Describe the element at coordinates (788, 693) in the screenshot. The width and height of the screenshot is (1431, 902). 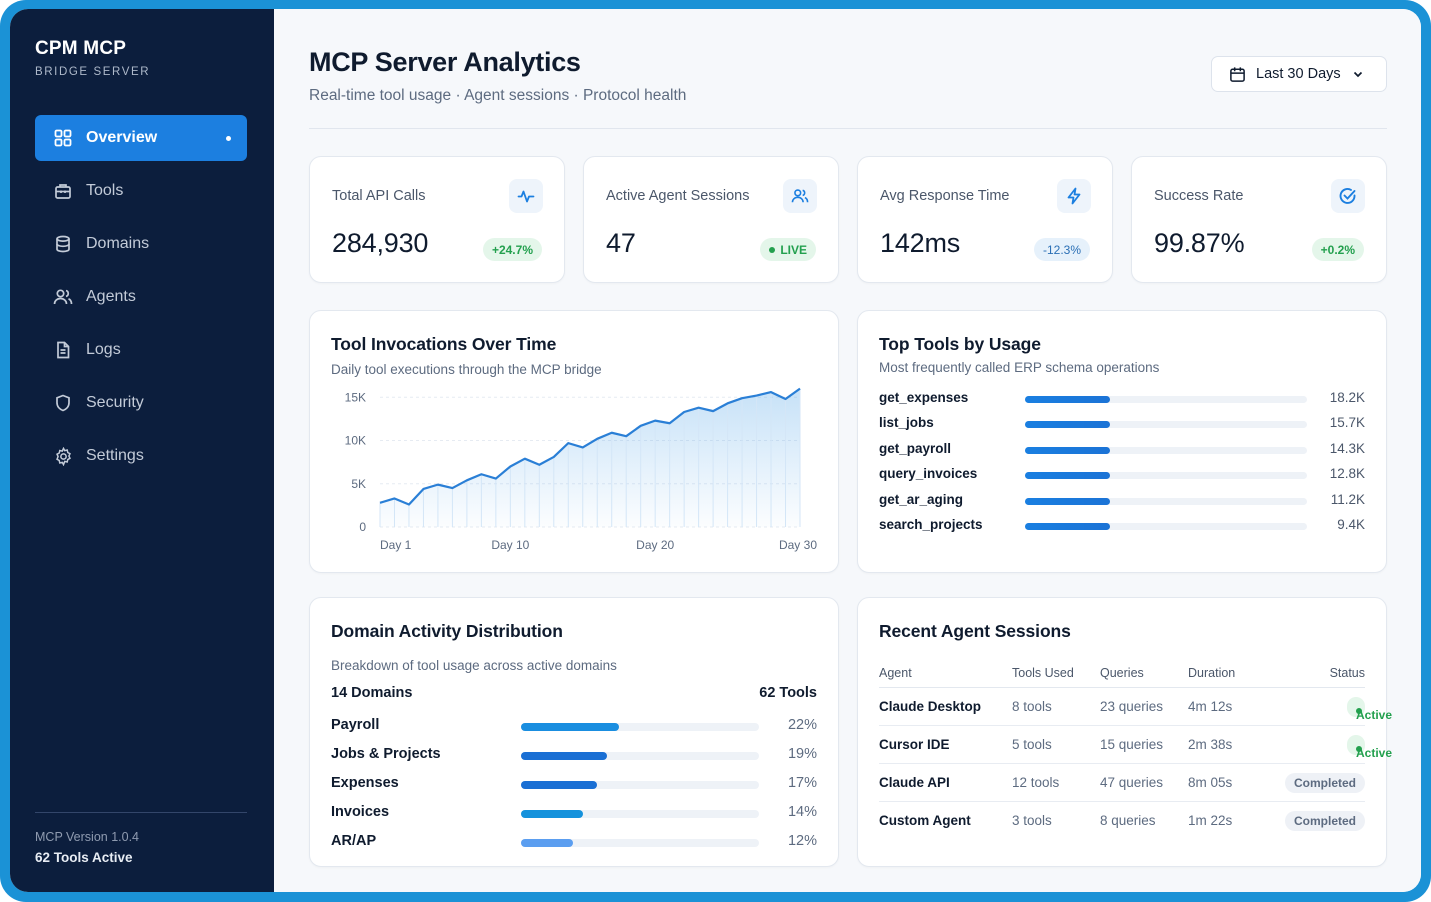
I see `tool-count: 62 Tools` at that location.